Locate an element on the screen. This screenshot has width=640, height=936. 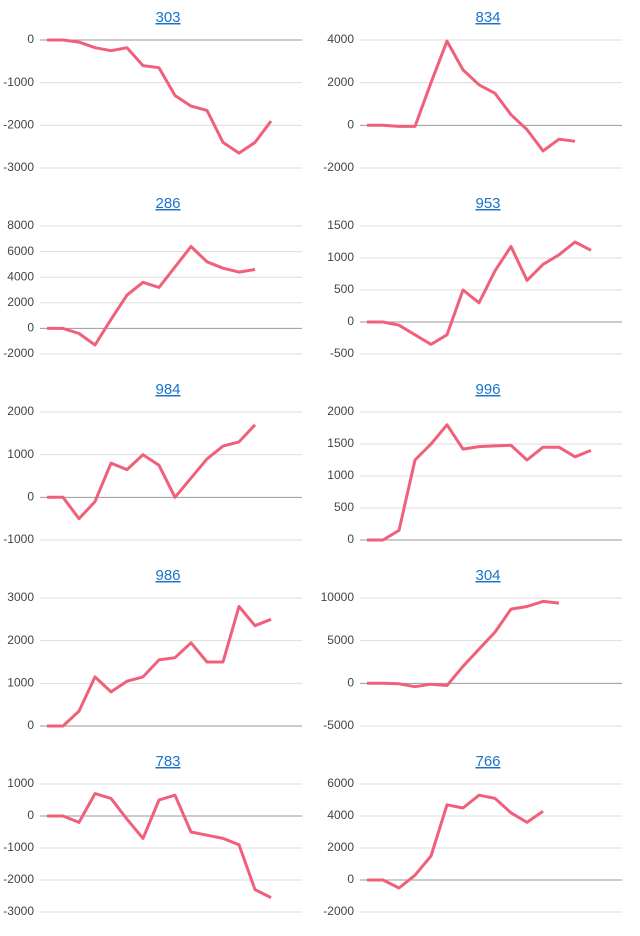
y-tick-label: 3000 is located at coordinates (20, 597).